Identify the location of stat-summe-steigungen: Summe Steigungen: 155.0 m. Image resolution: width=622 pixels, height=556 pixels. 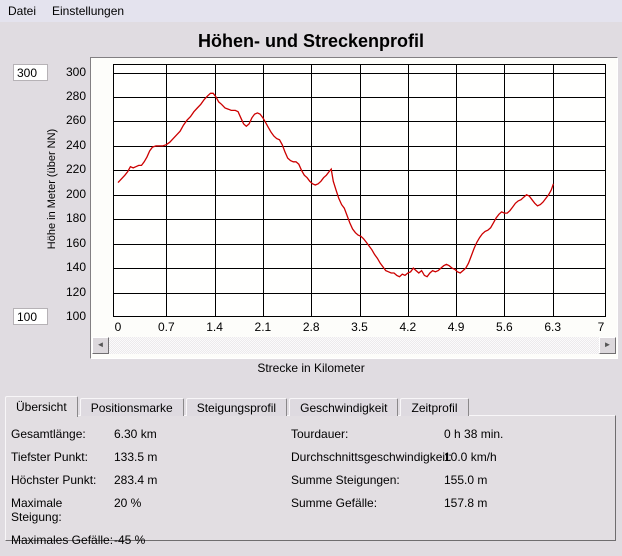
(397, 480).